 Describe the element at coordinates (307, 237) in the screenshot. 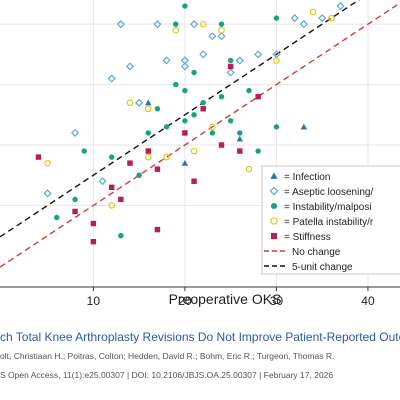

I see `legend-entry: = Stiffness` at that location.